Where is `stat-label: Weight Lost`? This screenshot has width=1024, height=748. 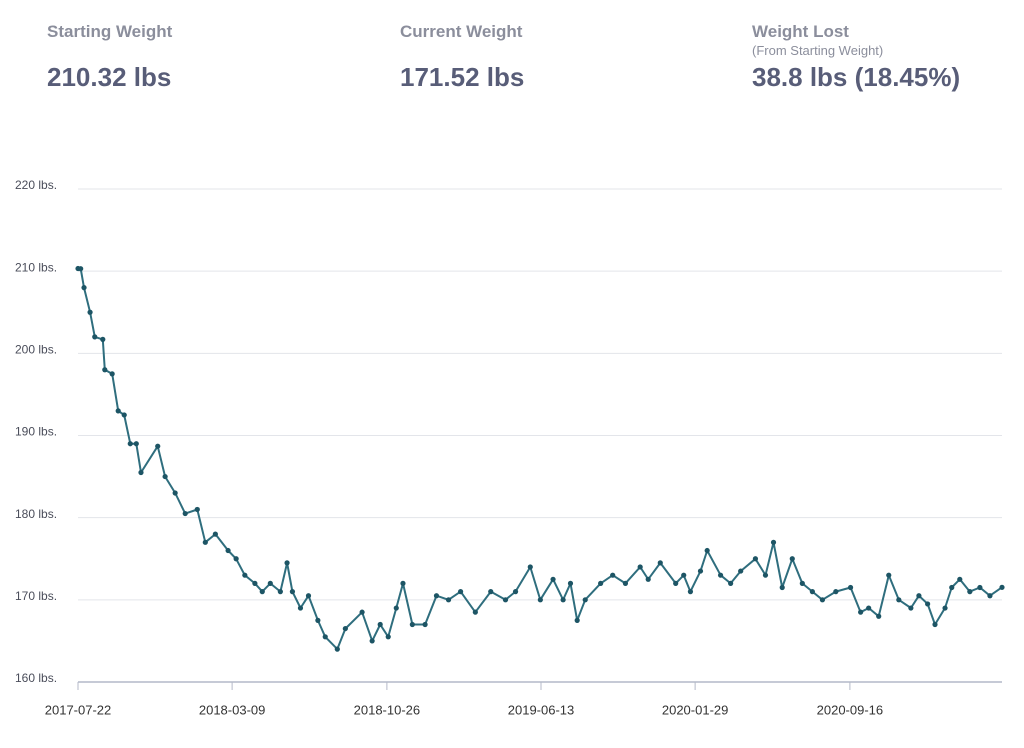
stat-label: Weight Lost is located at coordinates (800, 31).